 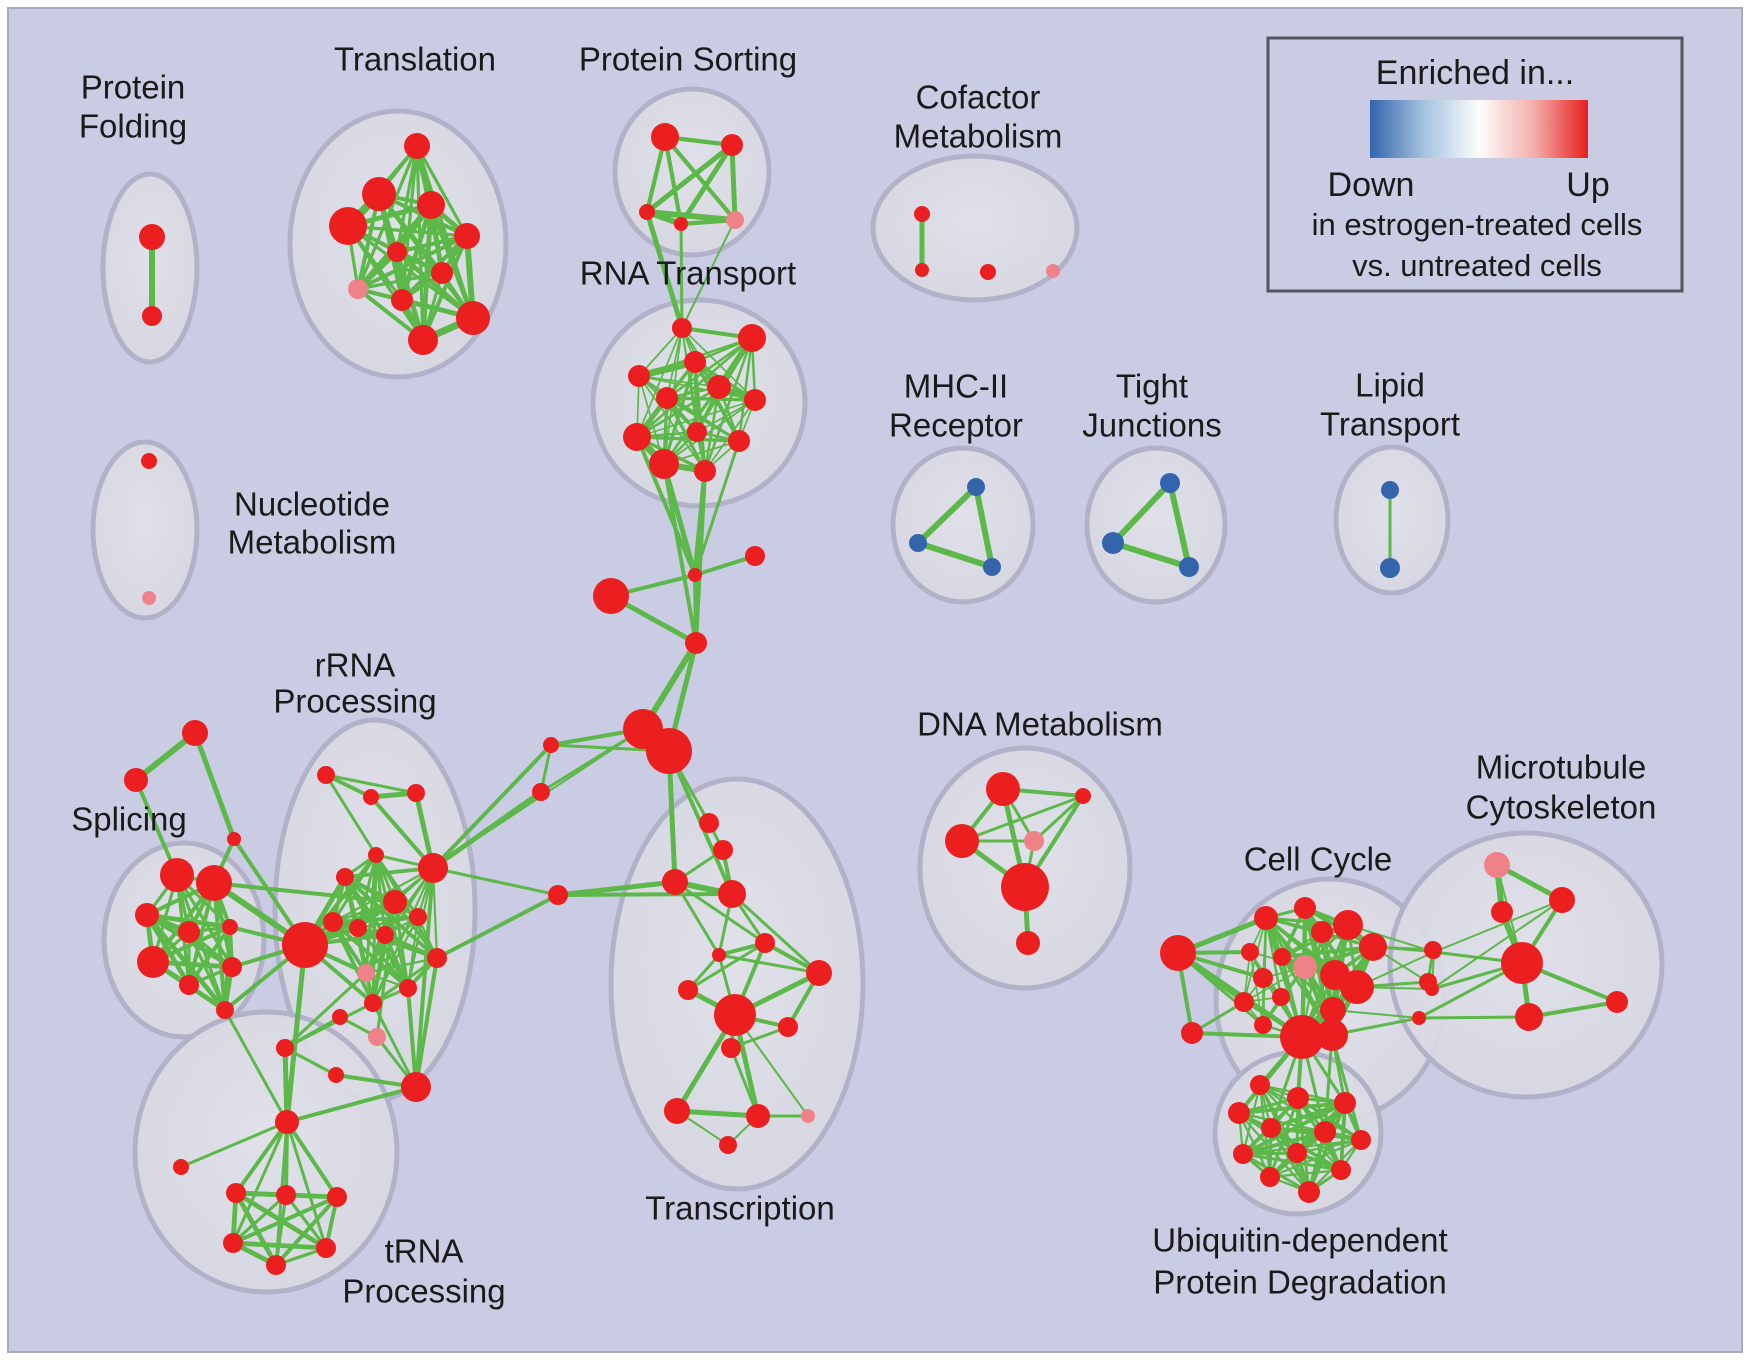 What do you see at coordinates (133, 87) in the screenshot?
I see `cluster-label-protein_folding: Protein` at bounding box center [133, 87].